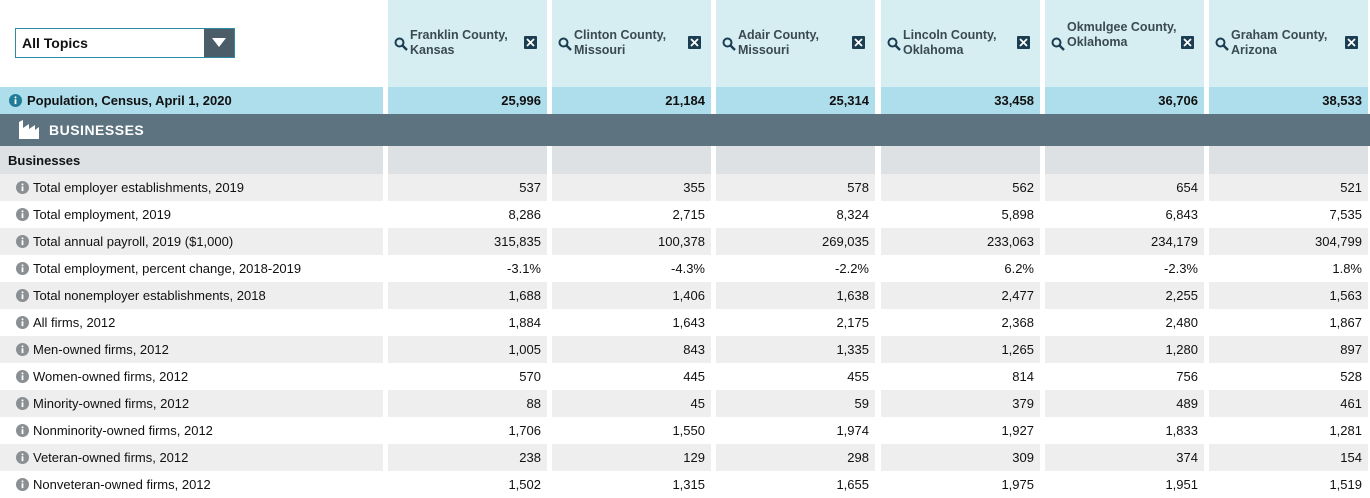 Image resolution: width=1370 pixels, height=498 pixels. I want to click on cell-value: 1.8%, so click(1347, 268).